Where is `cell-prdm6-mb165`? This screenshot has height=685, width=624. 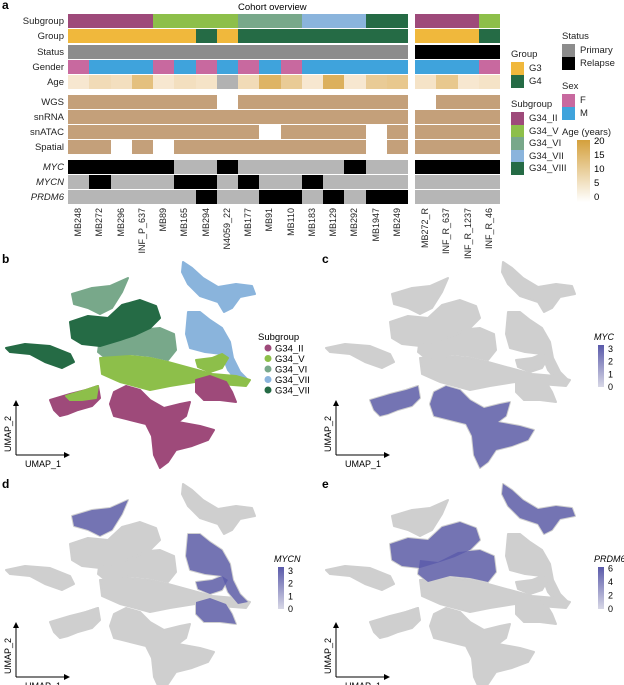
cell-prdm6-mb165 is located at coordinates (185, 197).